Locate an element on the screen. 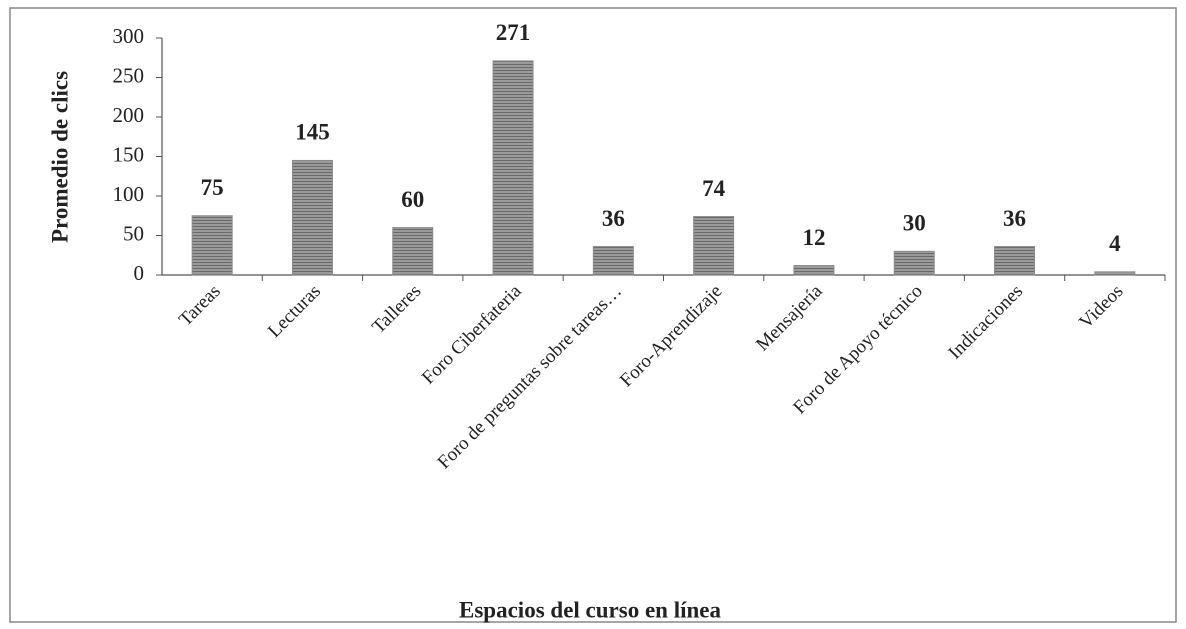  y-tick-label: 100 is located at coordinates (129, 194).